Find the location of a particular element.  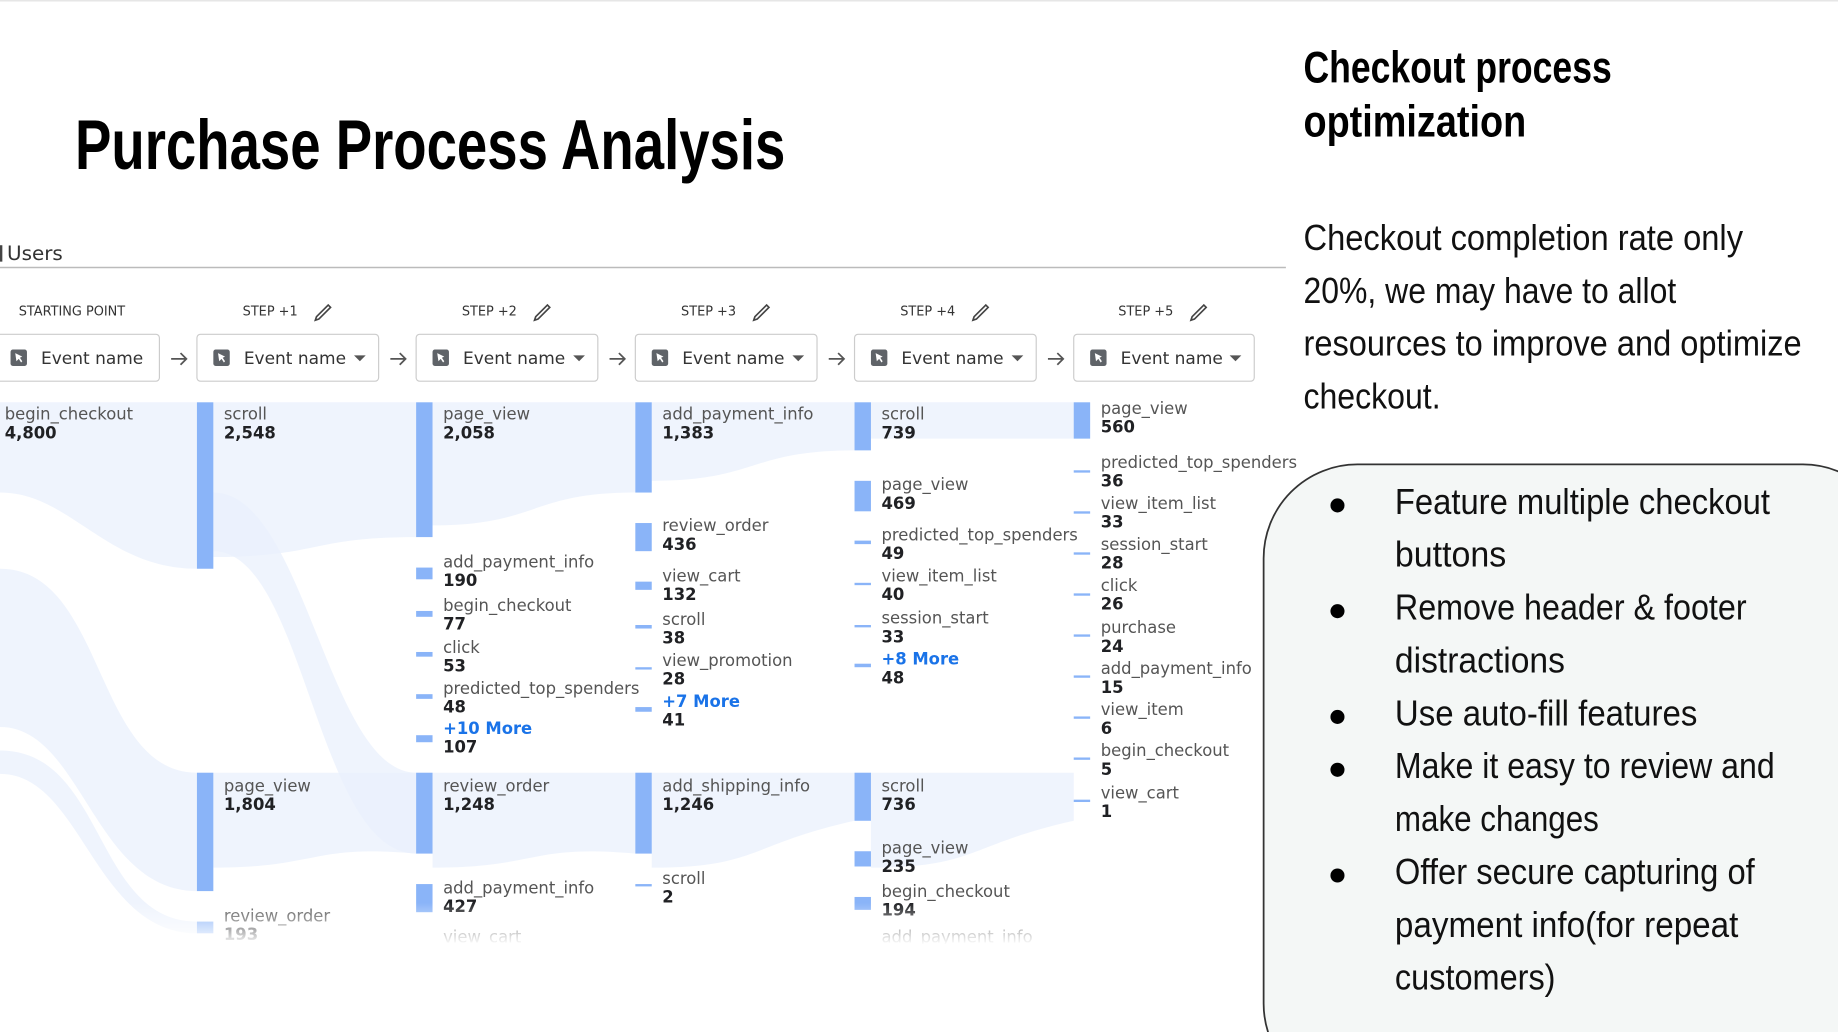

node-value: 41 is located at coordinates (673, 720).